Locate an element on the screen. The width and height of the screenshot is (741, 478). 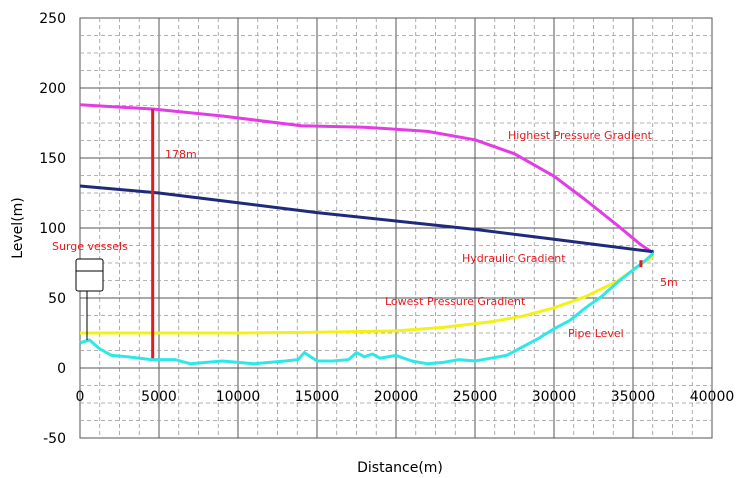
x-tick-labels: 0 5000 10000 15000 20000 25000 30000 35000 40000 is located at coordinates (405, 397).